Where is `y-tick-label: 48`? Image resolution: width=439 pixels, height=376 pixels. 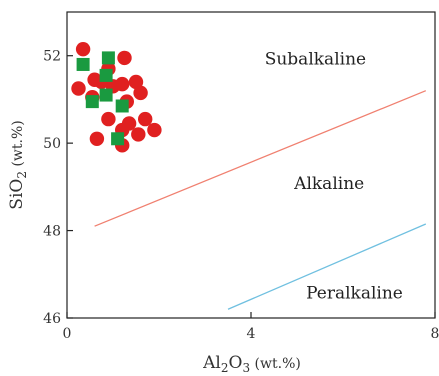 y-tick-label: 48 is located at coordinates (52, 232).